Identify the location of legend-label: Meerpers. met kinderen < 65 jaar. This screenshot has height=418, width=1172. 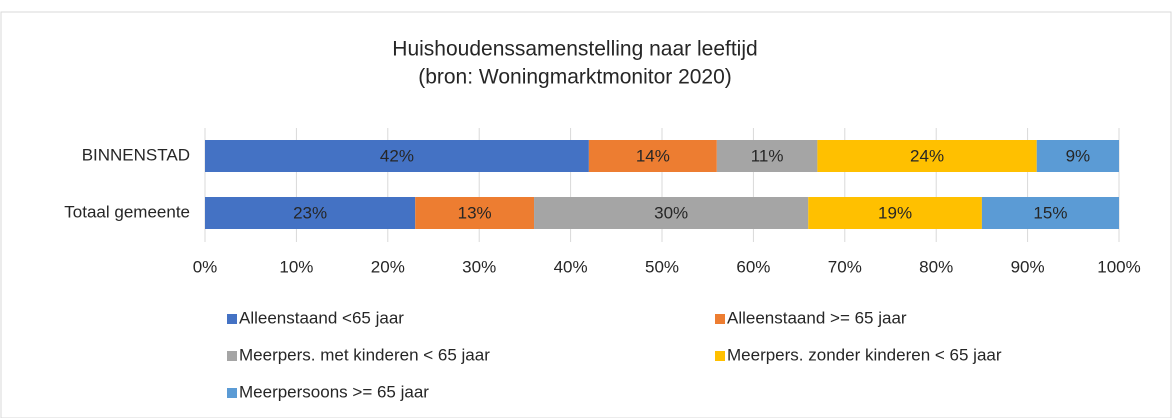
(364, 354).